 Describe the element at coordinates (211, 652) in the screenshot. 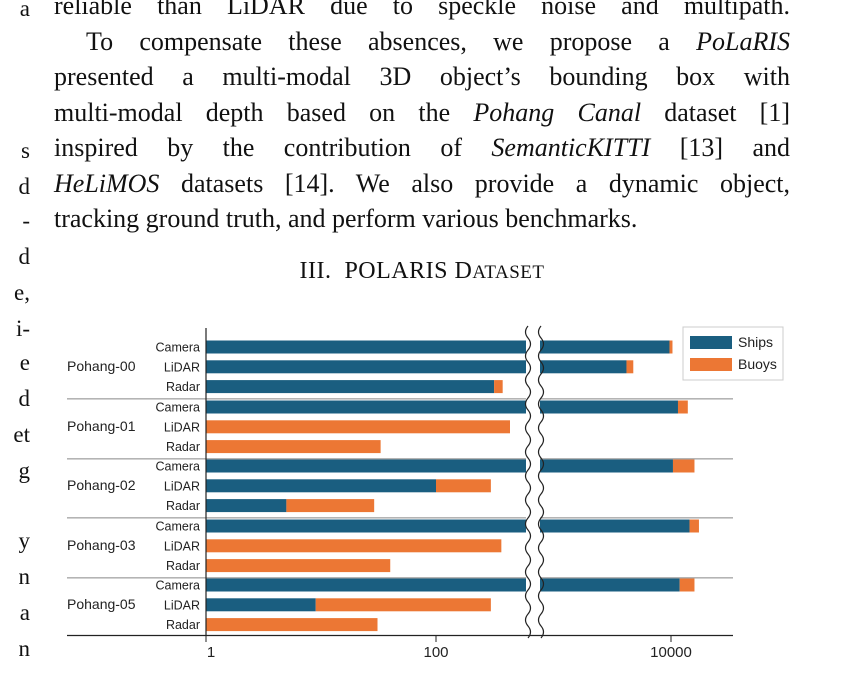

I see `x-tick-label: 1` at that location.